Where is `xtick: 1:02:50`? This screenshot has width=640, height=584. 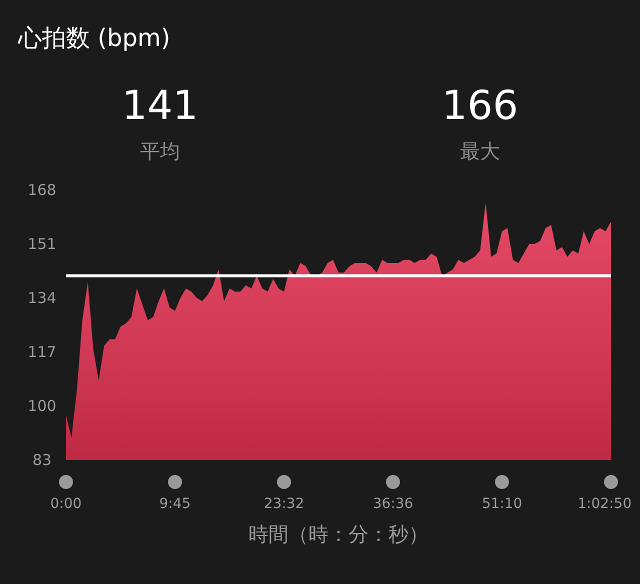 xtick: 1:02:50 is located at coordinates (605, 504).